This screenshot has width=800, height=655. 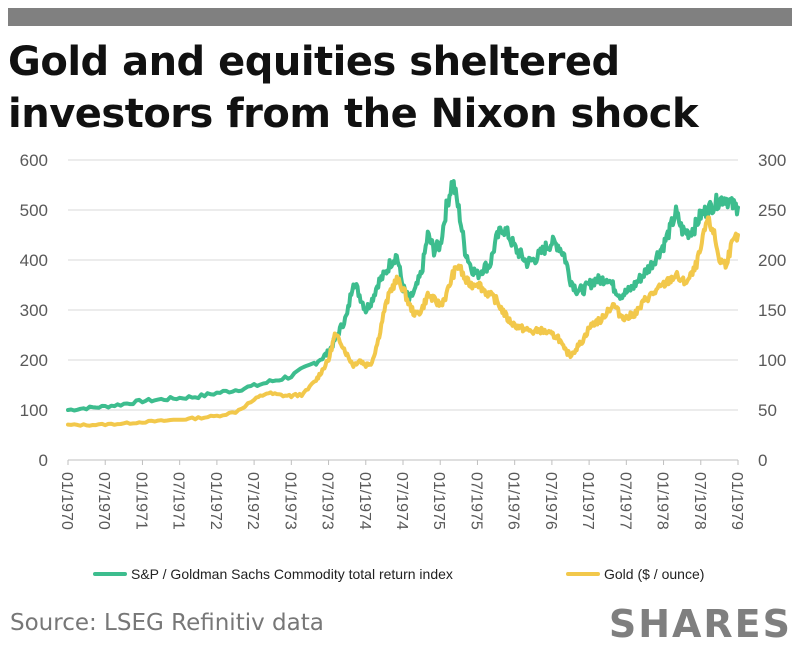 What do you see at coordinates (103, 501) in the screenshot?
I see `x-tick-label: 07/1970` at bounding box center [103, 501].